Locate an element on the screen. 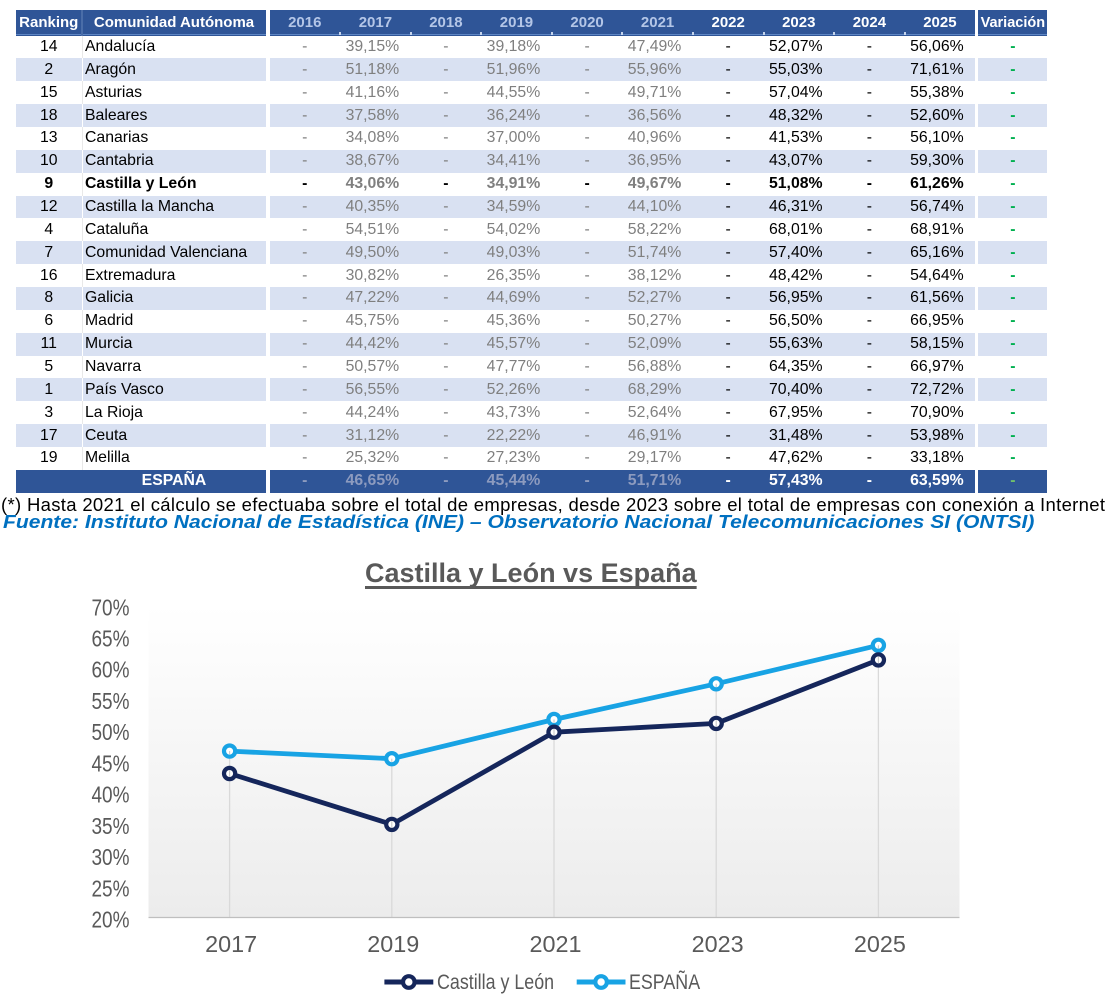  svg-text: 2023 is located at coordinates (718, 944).